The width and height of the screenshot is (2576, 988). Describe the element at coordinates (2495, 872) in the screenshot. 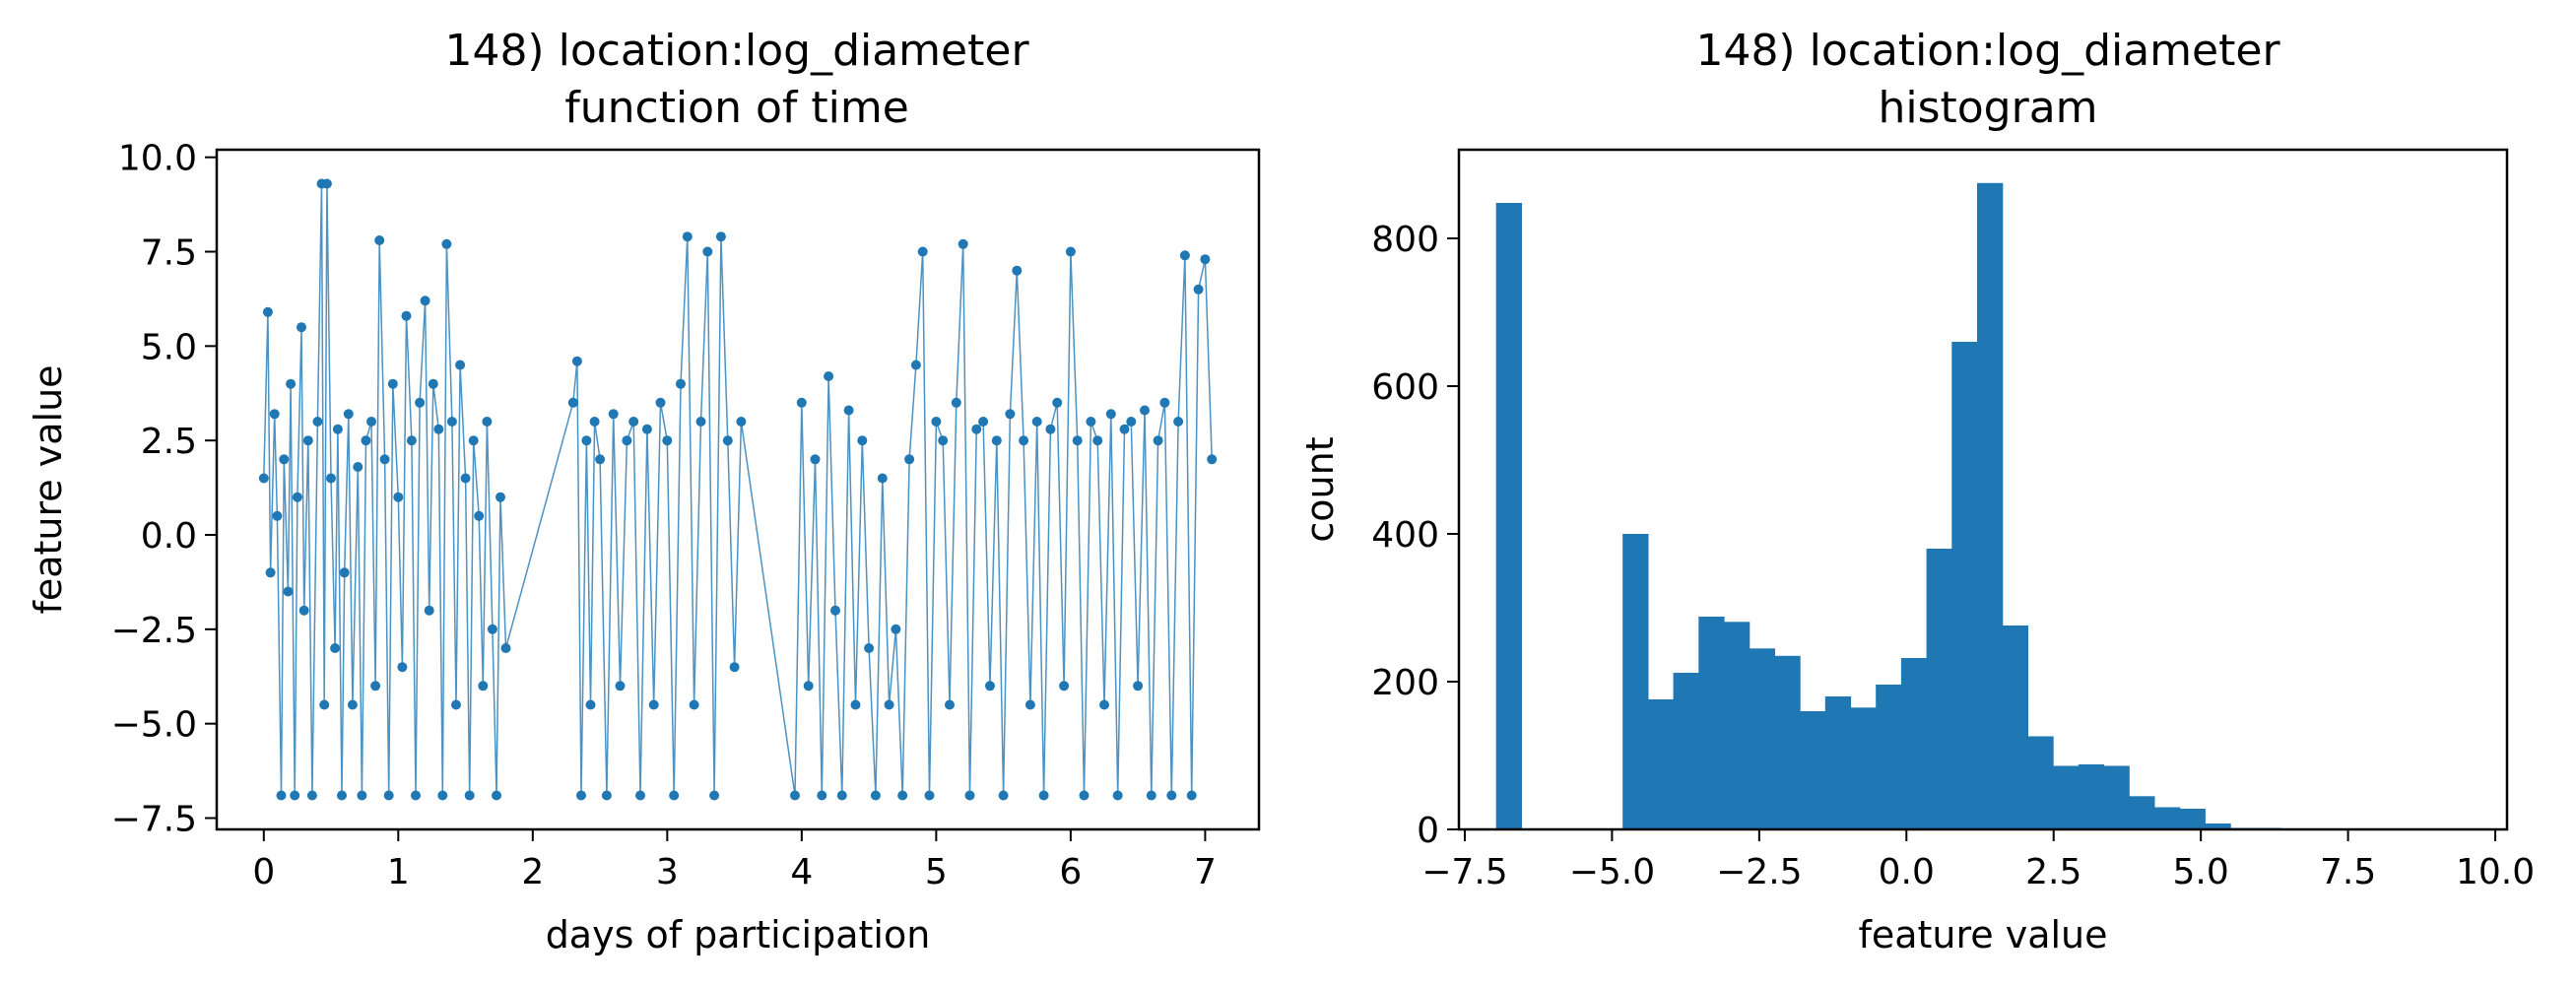

I see `x-tick-label: 10.0` at that location.